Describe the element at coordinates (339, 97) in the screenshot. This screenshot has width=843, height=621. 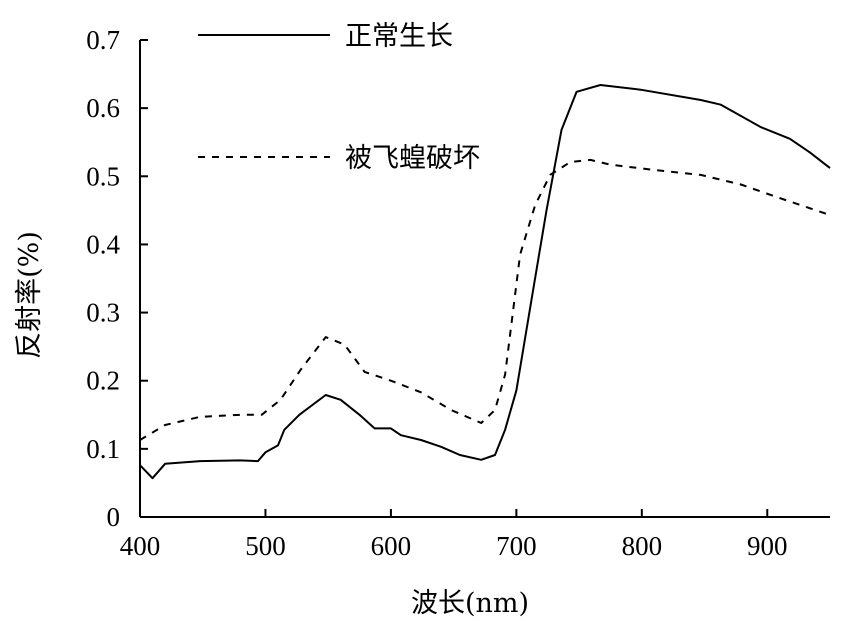
I see `legend: 正常生长 被飞蝗破坏` at that location.